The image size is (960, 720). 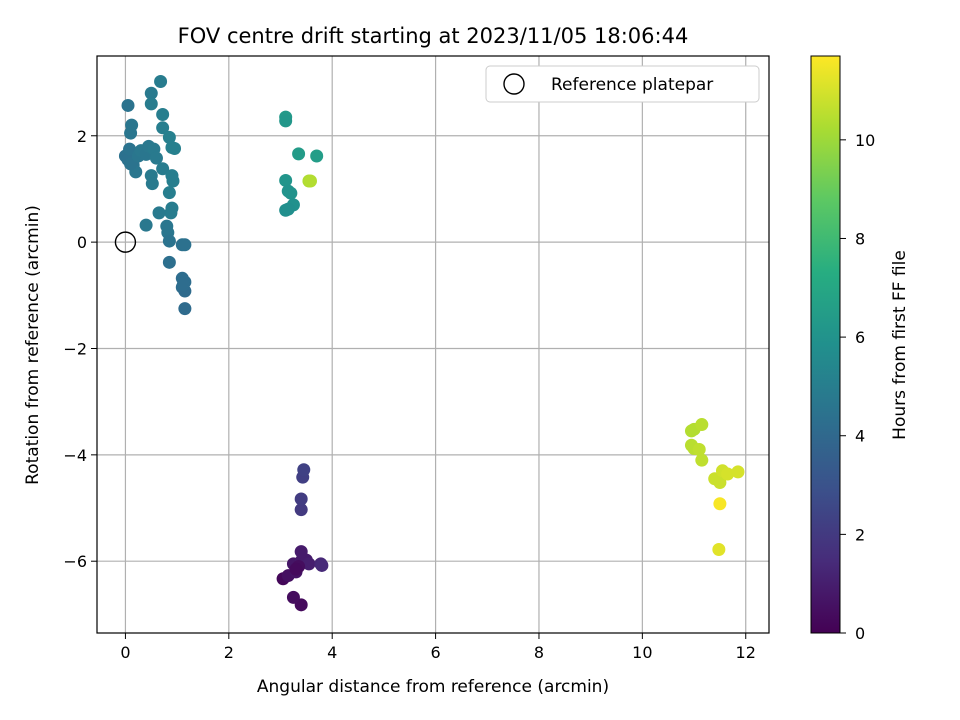 What do you see at coordinates (82, 242) in the screenshot?
I see `y-tick-label: 0` at bounding box center [82, 242].